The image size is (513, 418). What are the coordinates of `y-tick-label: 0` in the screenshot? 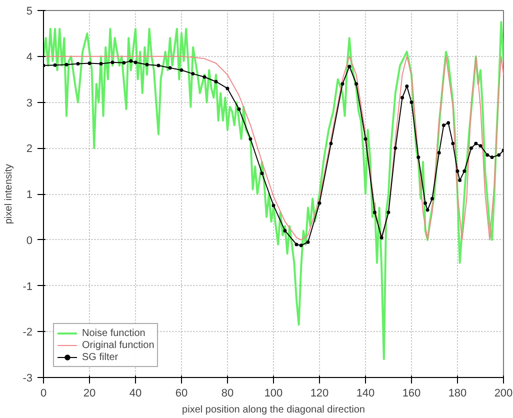 It's located at (29, 240).